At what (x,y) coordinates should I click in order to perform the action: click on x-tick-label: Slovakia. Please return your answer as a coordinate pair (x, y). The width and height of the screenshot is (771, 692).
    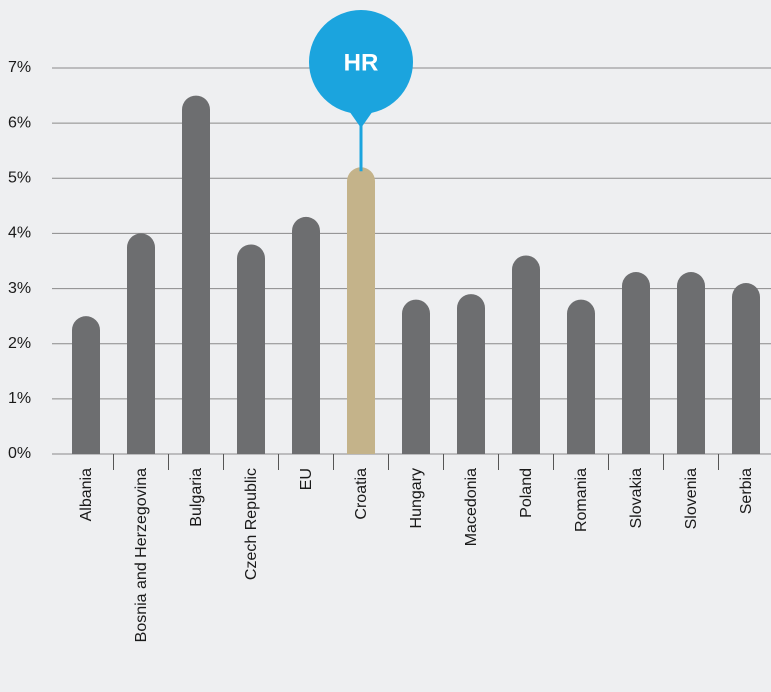
    Looking at the image, I should click on (636, 498).